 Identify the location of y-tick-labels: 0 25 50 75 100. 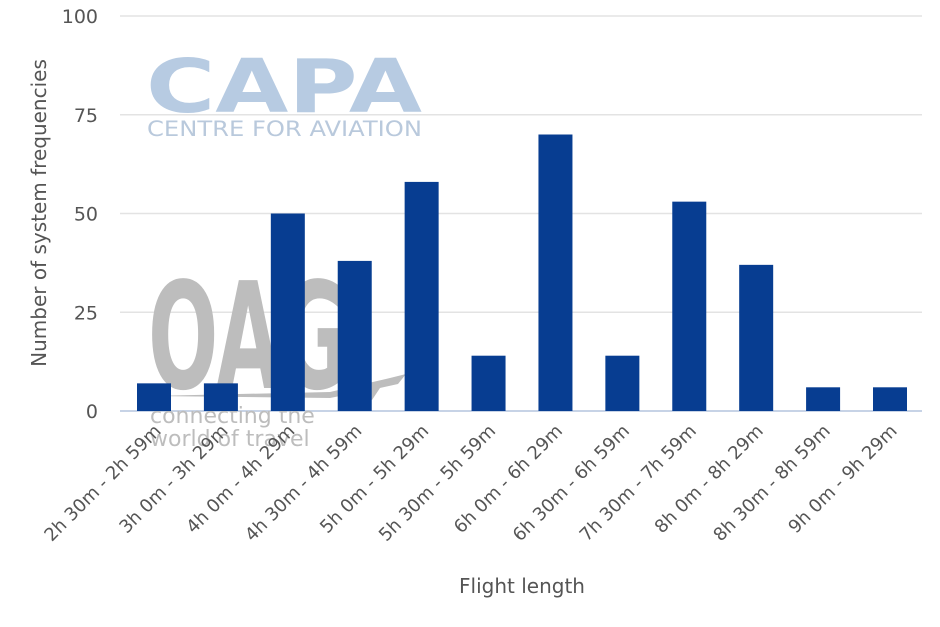
(80, 214).